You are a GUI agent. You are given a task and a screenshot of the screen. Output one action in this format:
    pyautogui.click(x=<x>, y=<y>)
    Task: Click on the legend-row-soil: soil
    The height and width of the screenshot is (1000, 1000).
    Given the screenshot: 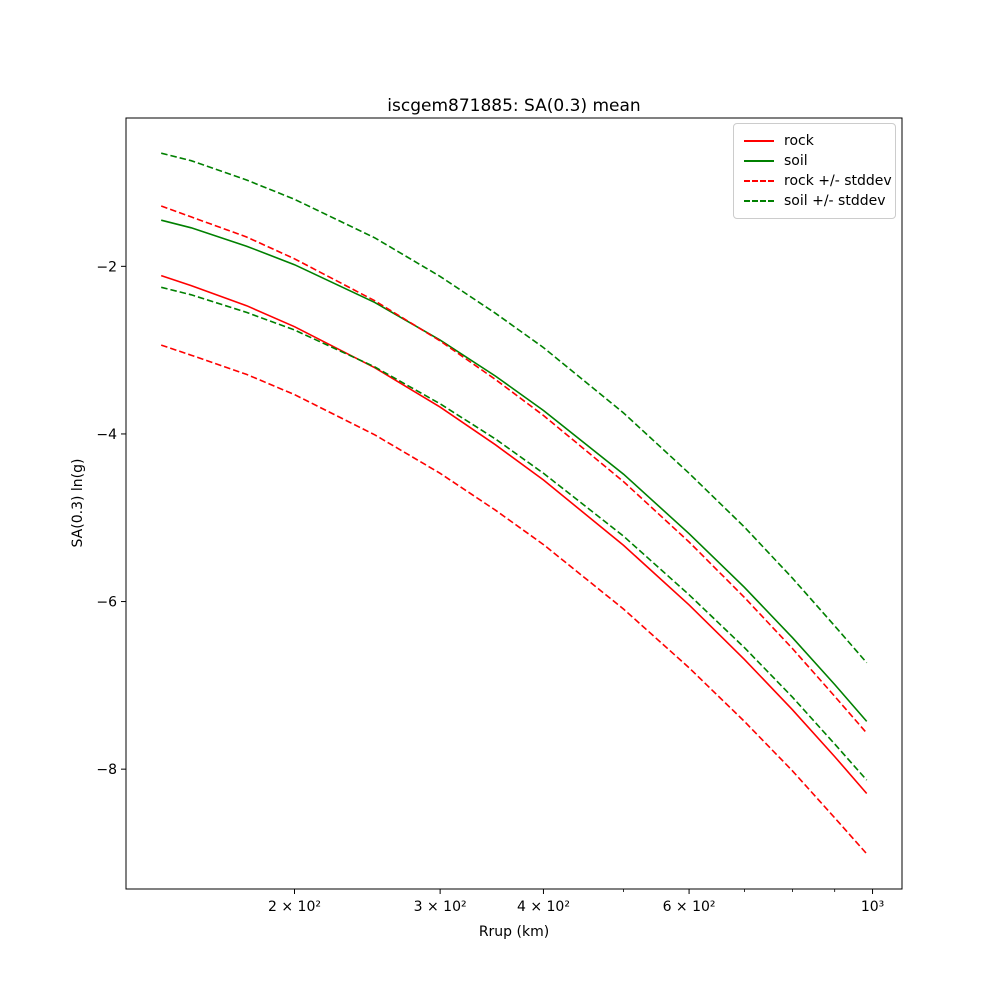 What is the action you would take?
    pyautogui.click(x=814, y=161)
    